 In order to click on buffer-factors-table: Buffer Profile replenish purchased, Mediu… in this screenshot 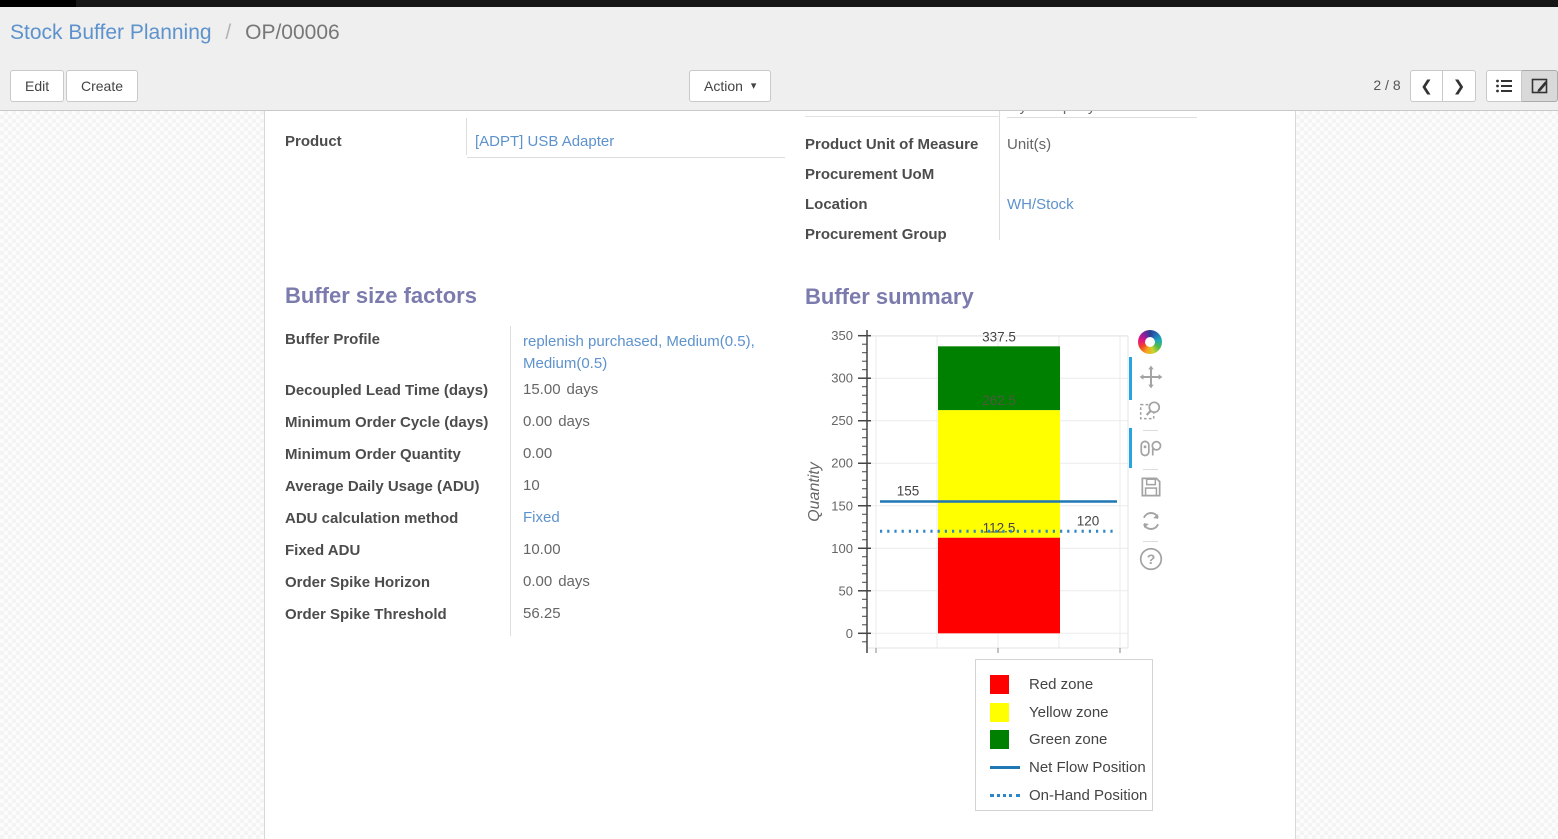, I will do `click(537, 478)`.